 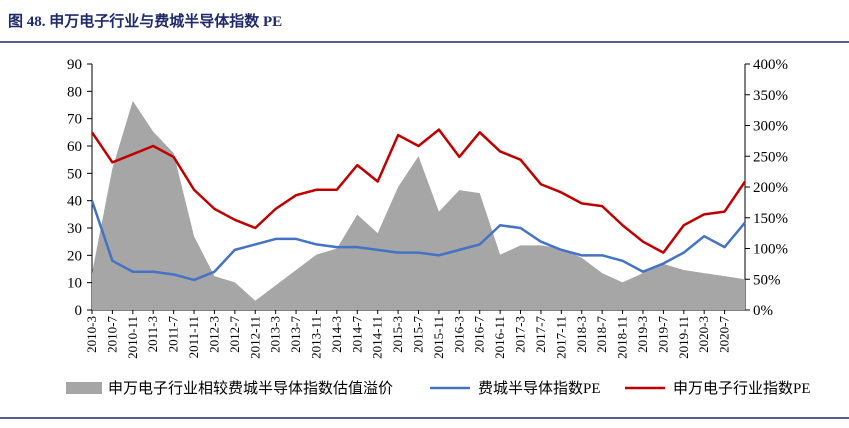 What do you see at coordinates (703, 334) in the screenshot?
I see `x-tick-label: 2020-3` at bounding box center [703, 334].